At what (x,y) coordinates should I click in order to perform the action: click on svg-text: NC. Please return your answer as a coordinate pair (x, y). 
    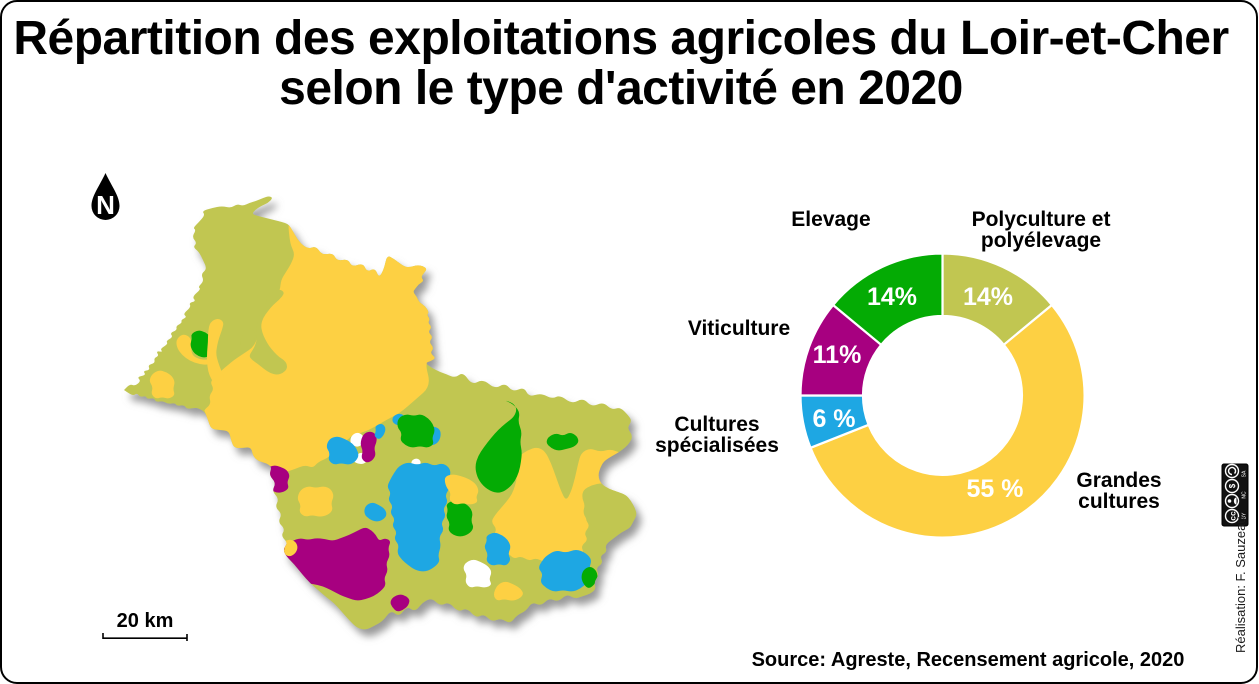
    Looking at the image, I should click on (1245, 495).